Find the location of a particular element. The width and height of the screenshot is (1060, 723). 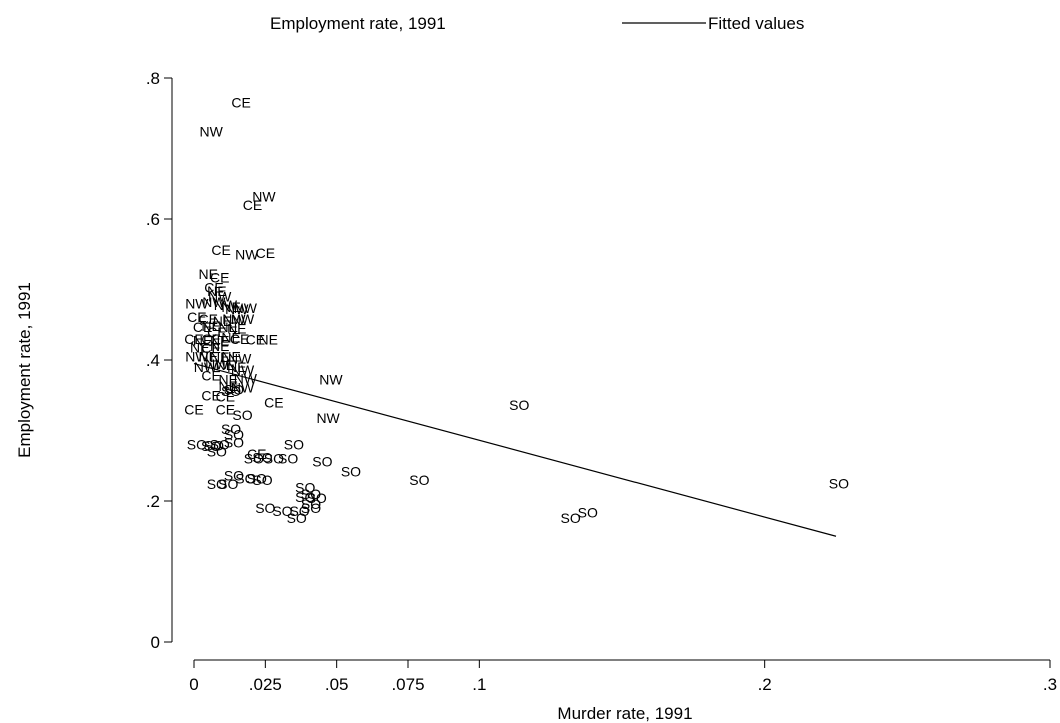

fitted-line is located at coordinates (515, 449).